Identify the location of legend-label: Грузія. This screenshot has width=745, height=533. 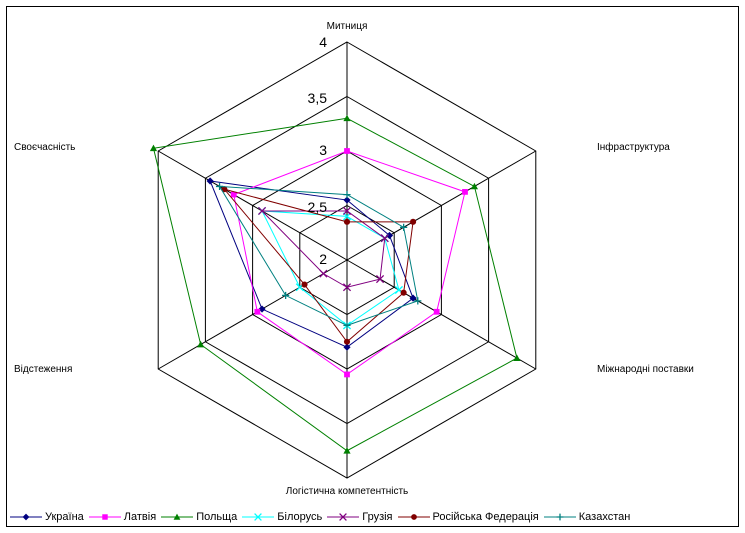
(377, 517).